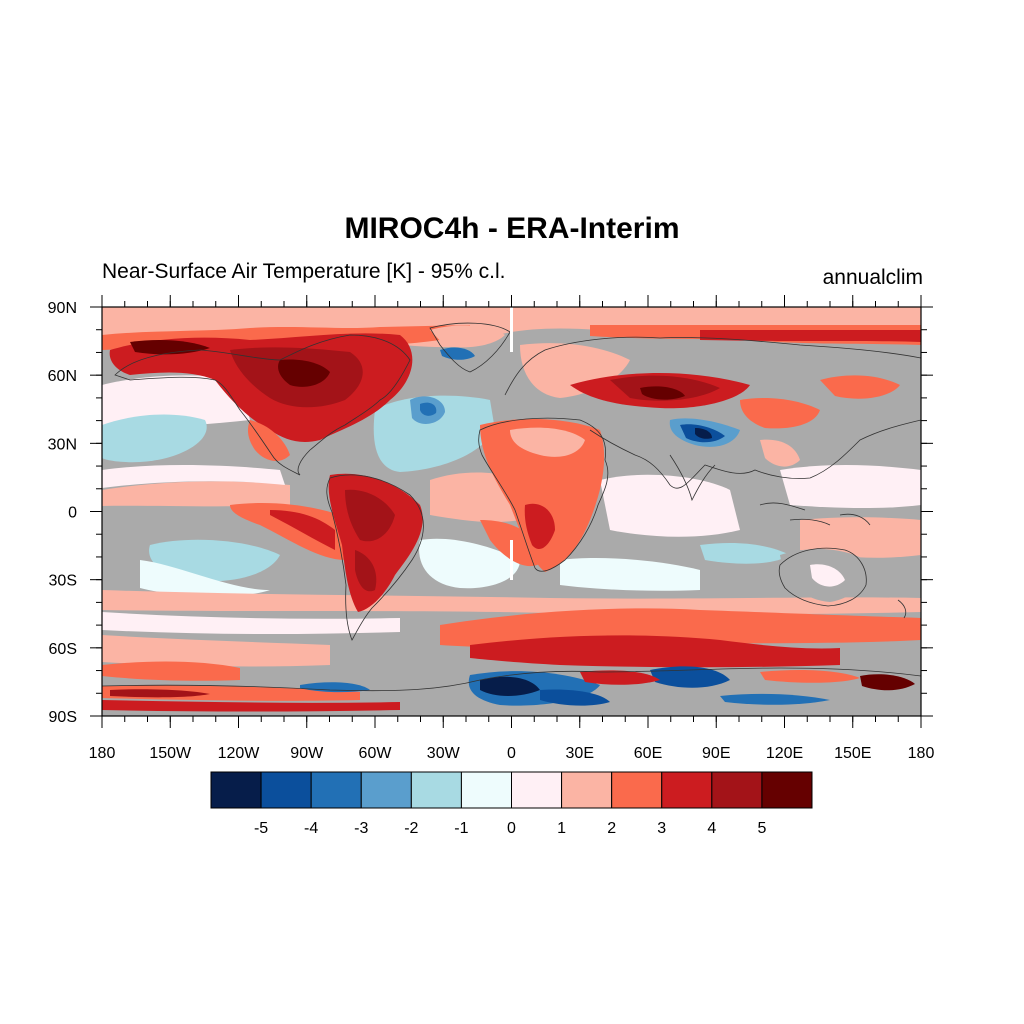 This screenshot has width=1024, height=1024. Describe the element at coordinates (461, 828) in the screenshot. I see `colorbar-label: -1` at that location.